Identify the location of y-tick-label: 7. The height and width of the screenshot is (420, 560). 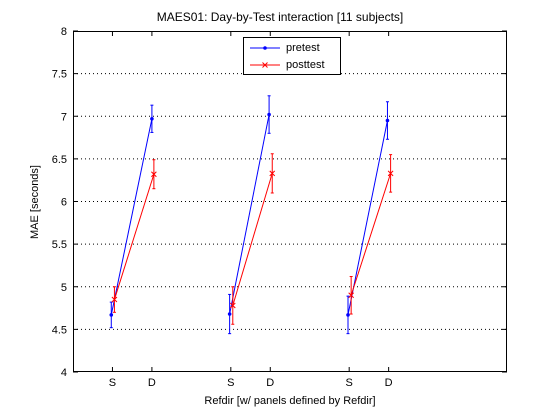
(64, 117).